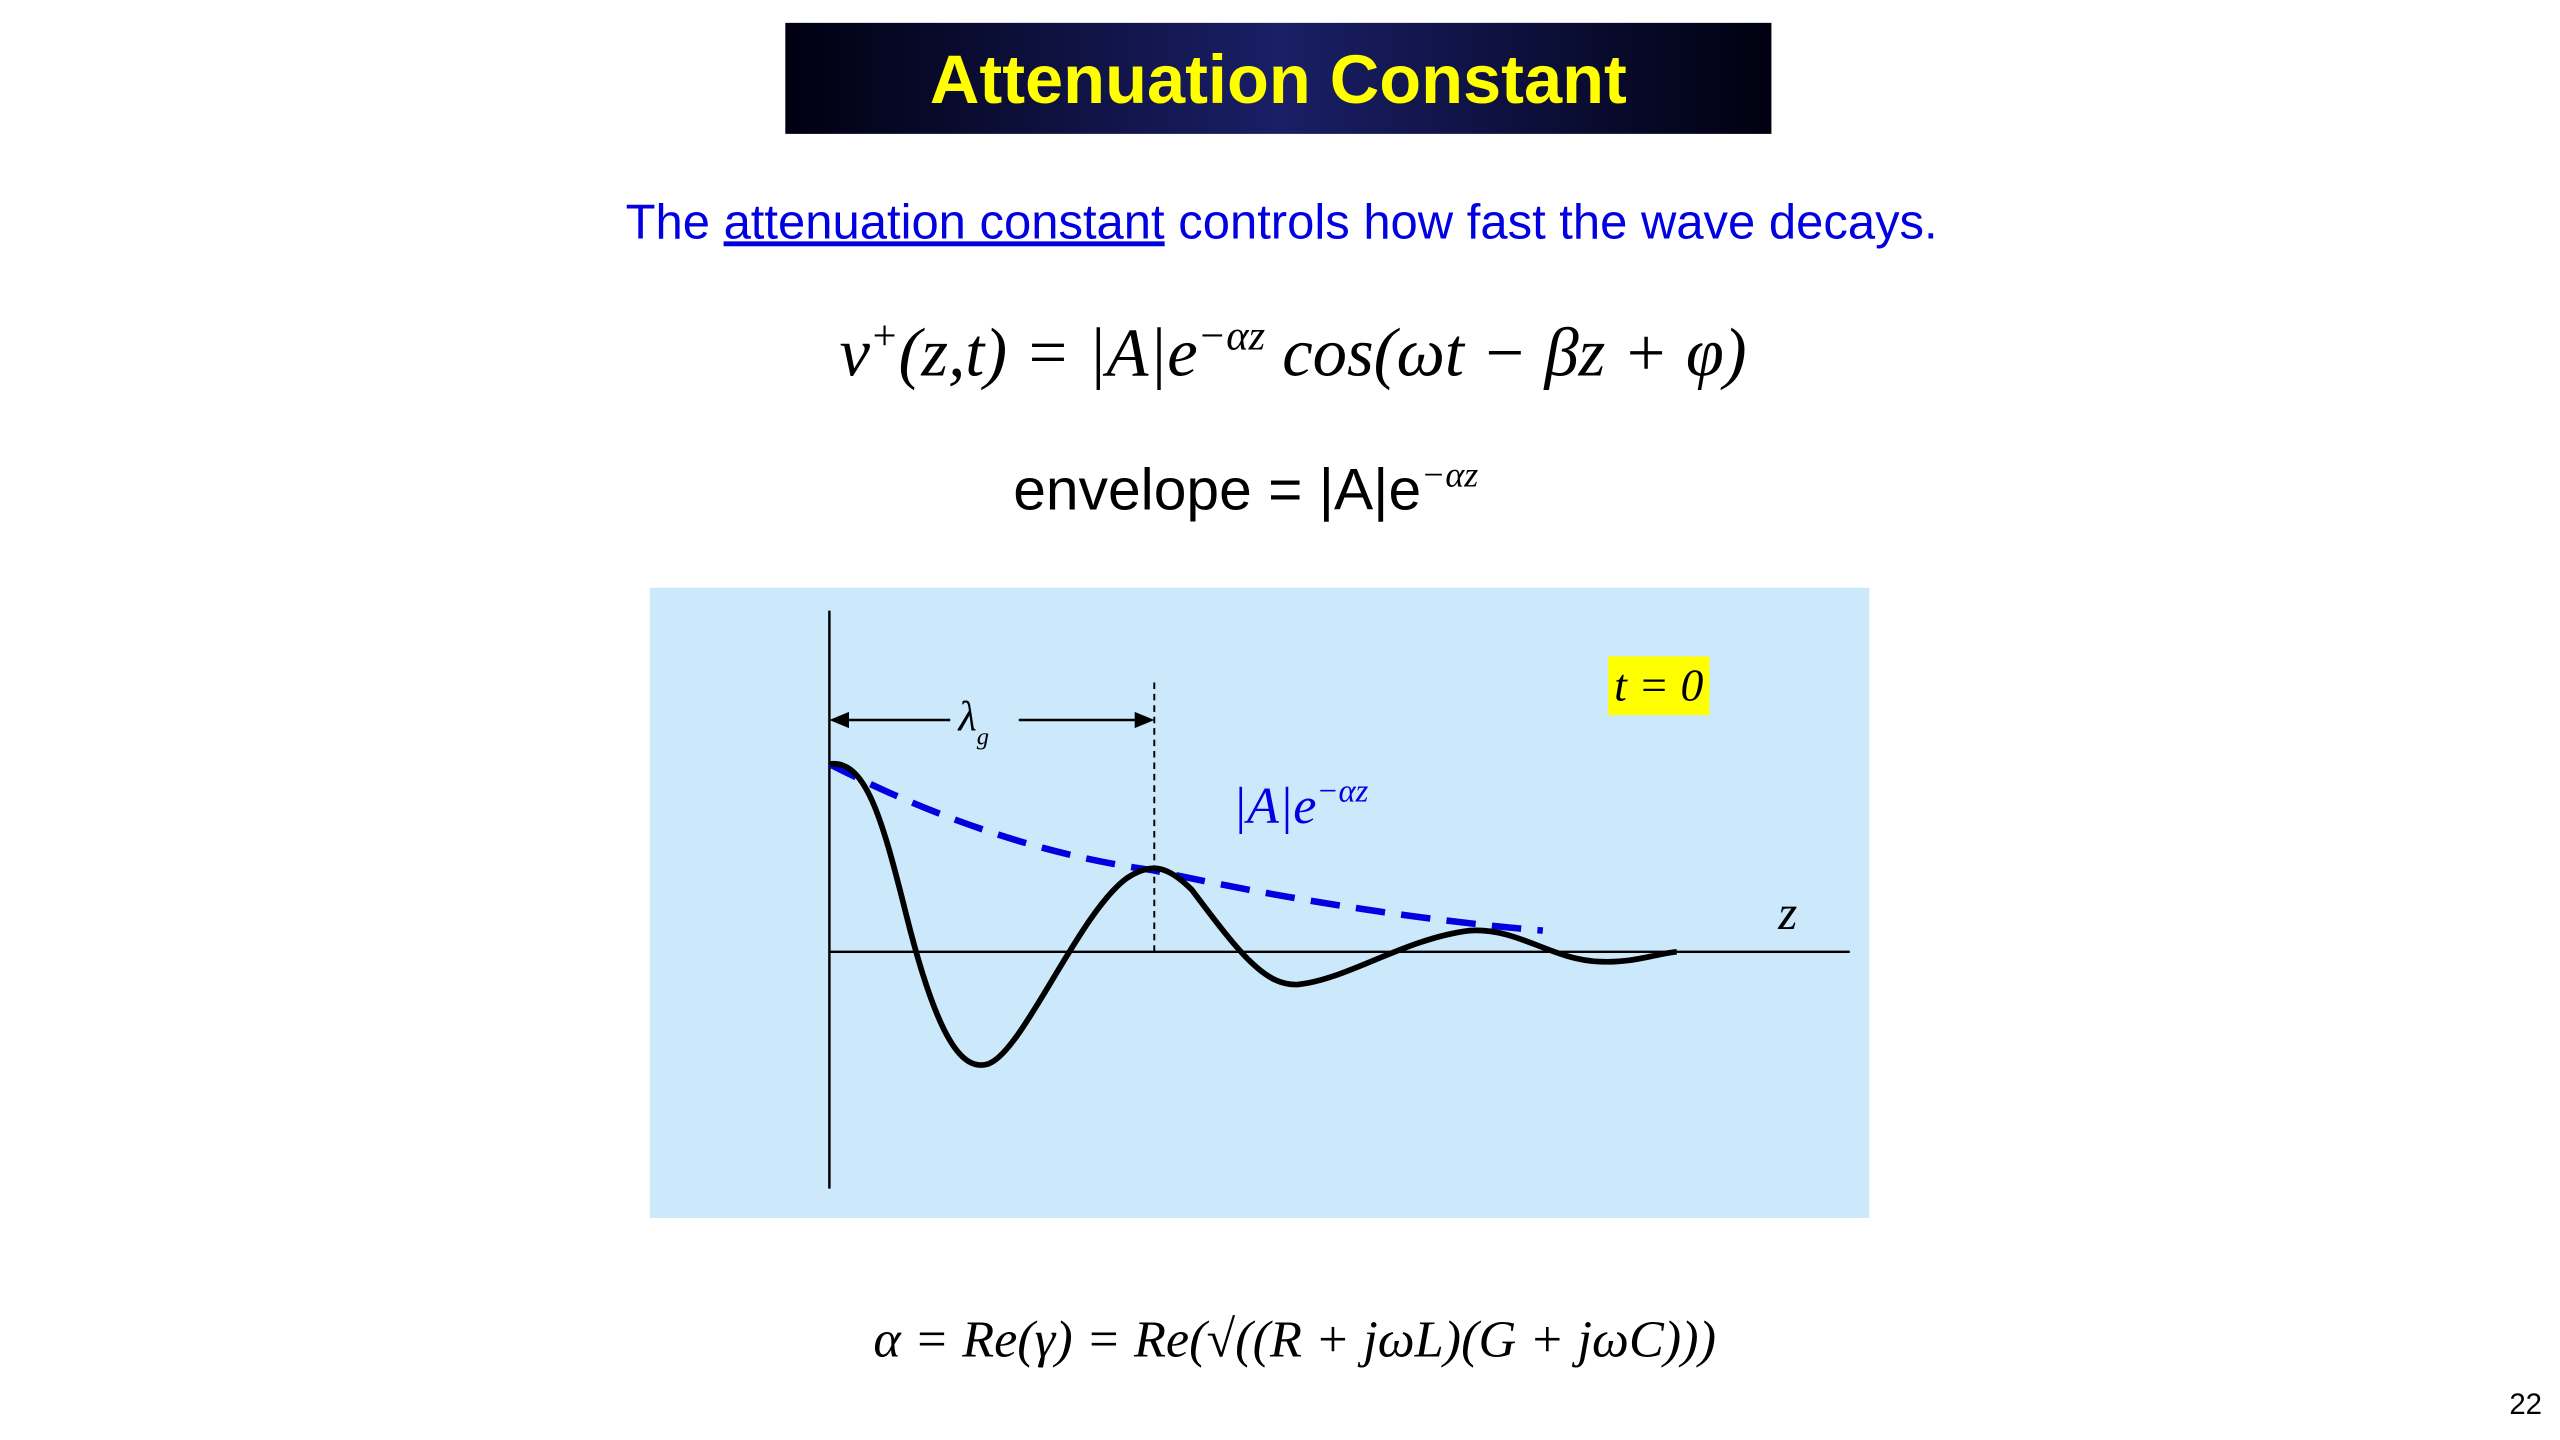 This screenshot has width=2560, height=1440. Describe the element at coordinates (1342, 792) in the screenshot. I see `label-sup: −αz` at that location.